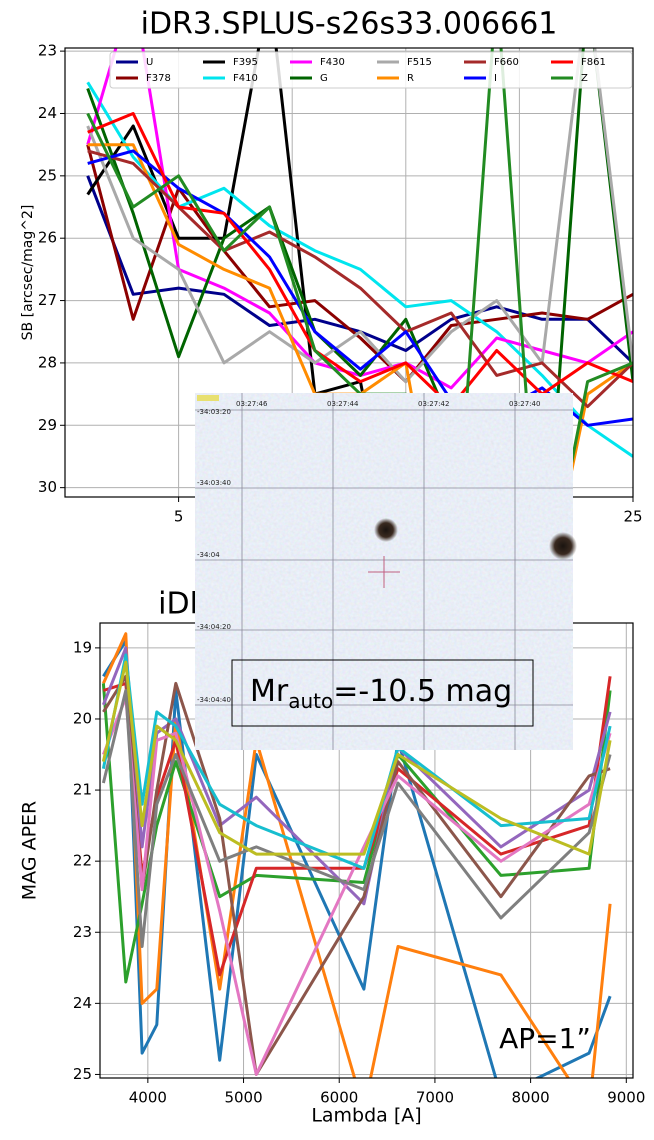 This screenshot has height=1140, width=654. Describe the element at coordinates (47, 425) in the screenshot. I see `y-tick-label: 29` at that location.